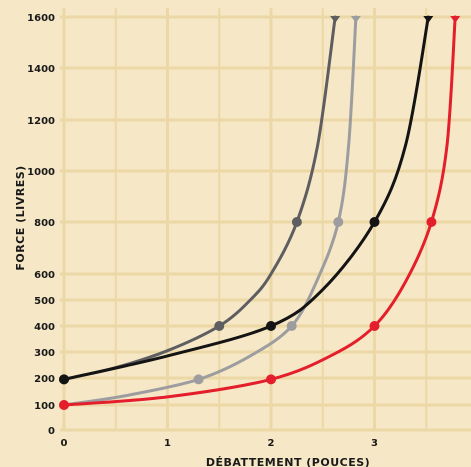 This screenshot has width=471, height=467. What do you see at coordinates (64, 443) in the screenshot?
I see `x-tick-label: 0` at bounding box center [64, 443].